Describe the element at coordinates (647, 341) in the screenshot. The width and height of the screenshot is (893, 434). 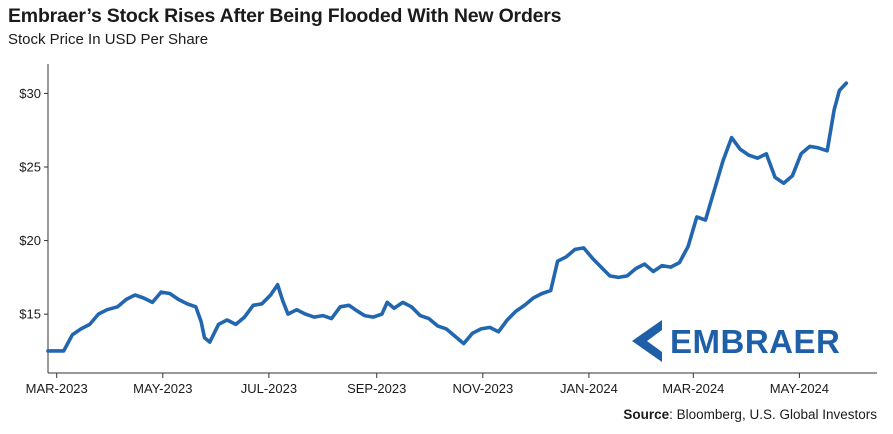
I see `embraer-chevron-icon` at that location.